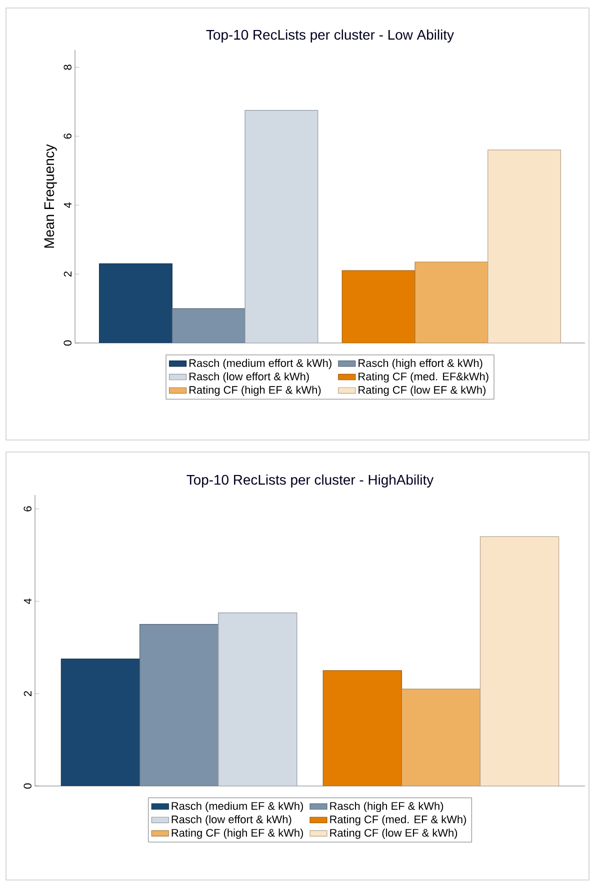 Image resolution: width=595 pixels, height=882 pixels. What do you see at coordinates (330, 35) in the screenshot?
I see `chart-title: Top-10 RecLists per cluster - Low Ability` at bounding box center [330, 35].